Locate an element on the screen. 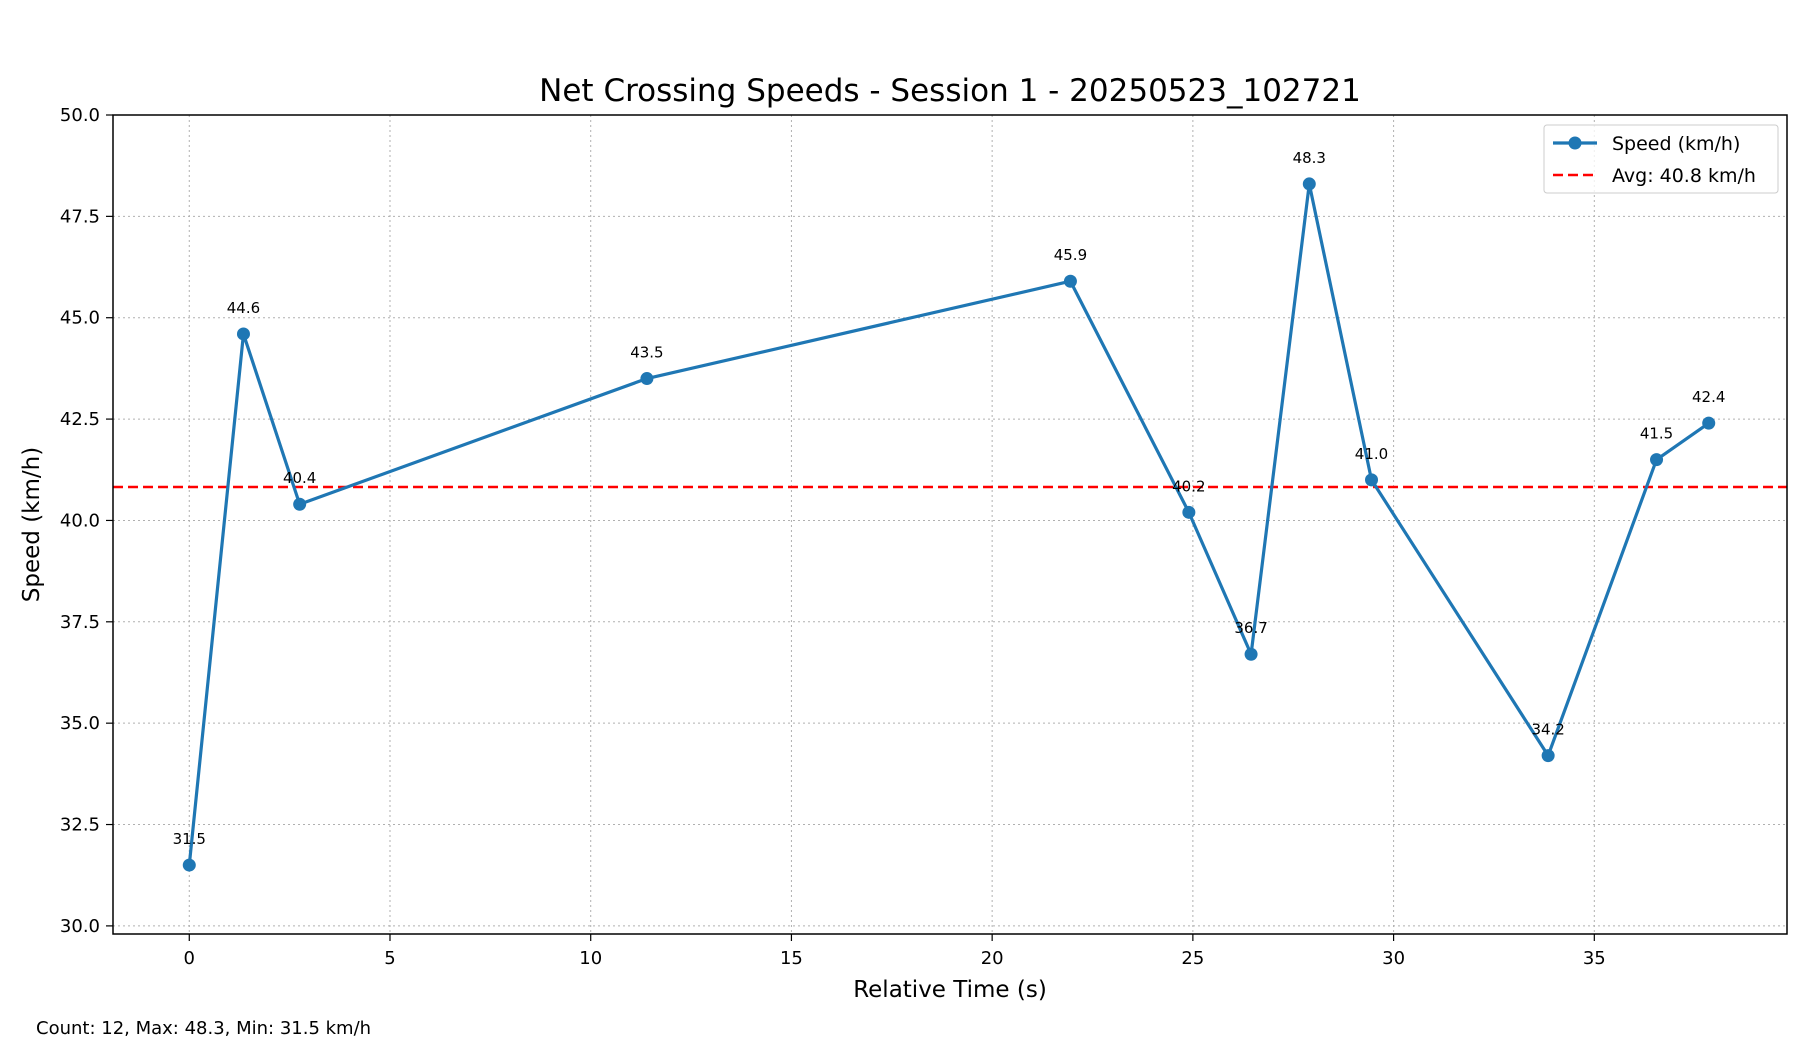 The width and height of the screenshot is (1800, 1054). speed-data-label: 40.4 is located at coordinates (299, 478).